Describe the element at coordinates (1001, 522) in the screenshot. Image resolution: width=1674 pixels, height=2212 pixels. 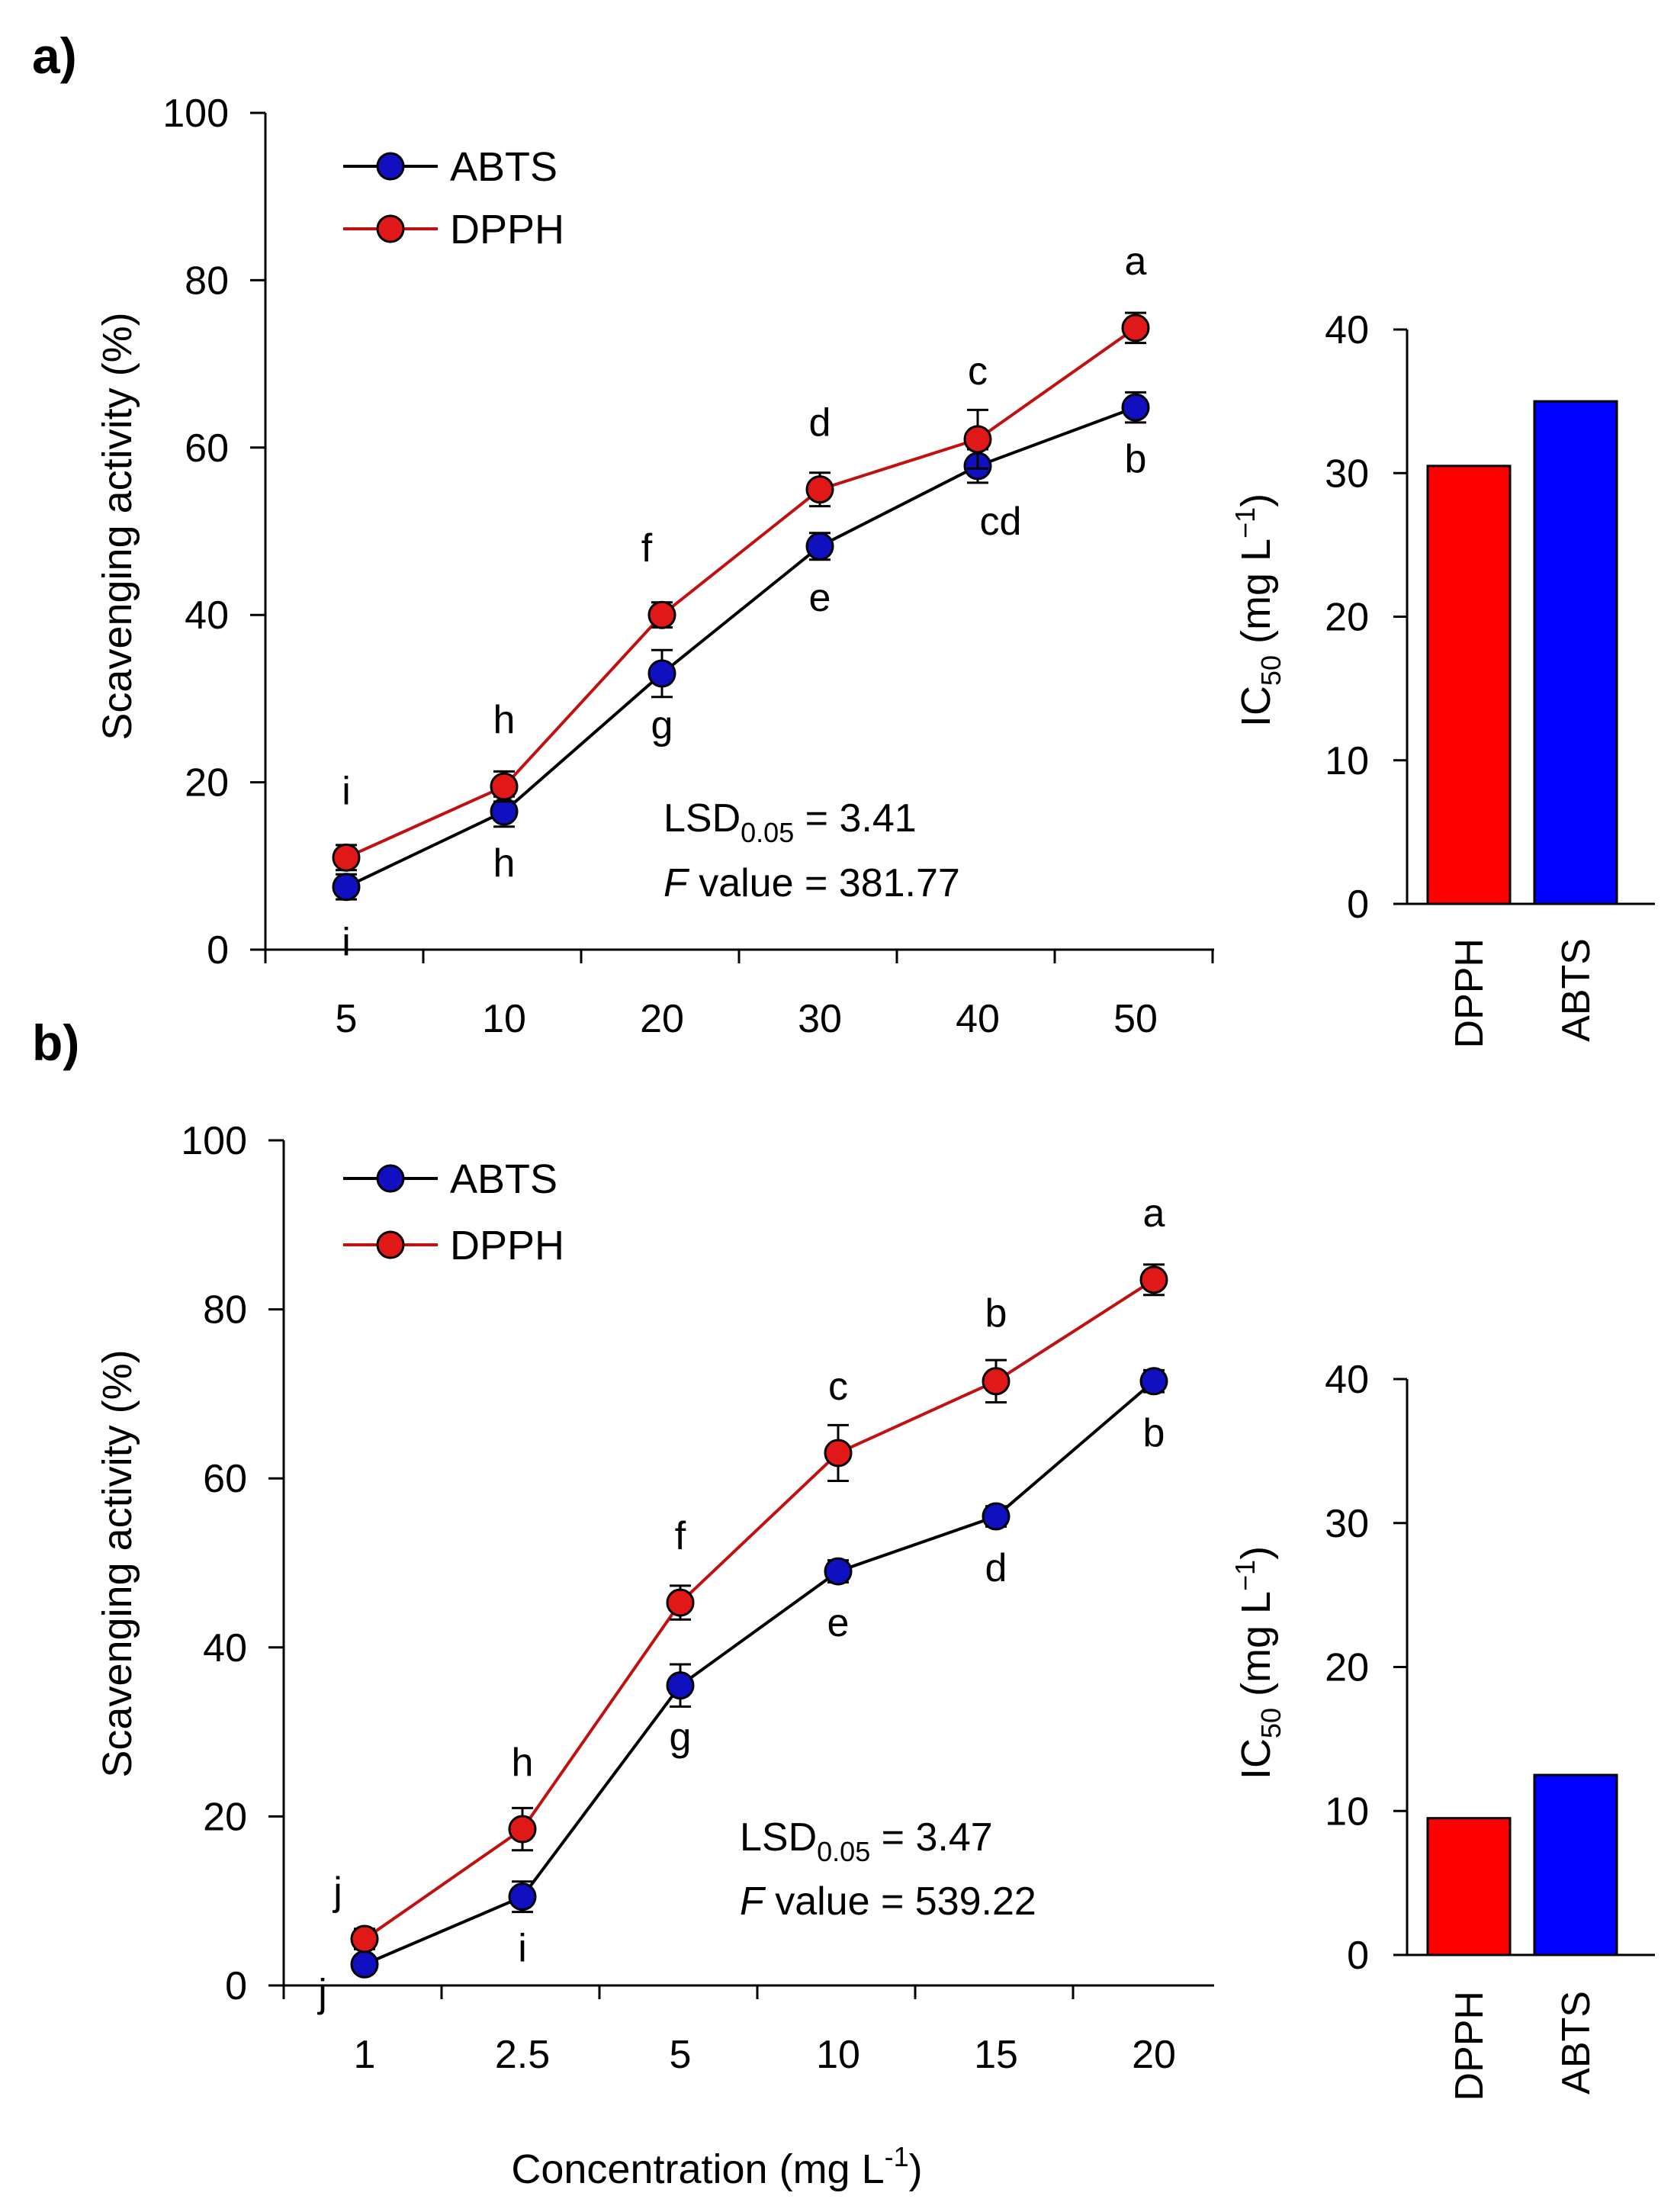
I see `significance-letter: cd` at that location.